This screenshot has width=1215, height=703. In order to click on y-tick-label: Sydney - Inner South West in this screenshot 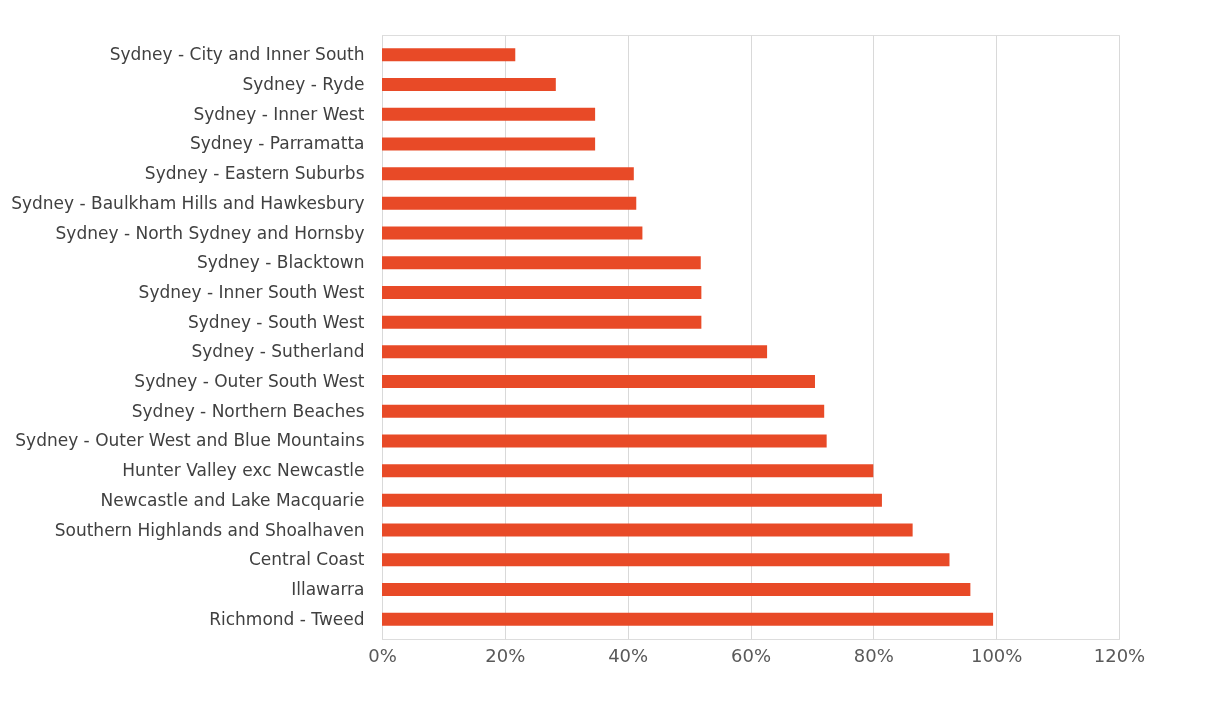, I will do `click(251, 291)`.